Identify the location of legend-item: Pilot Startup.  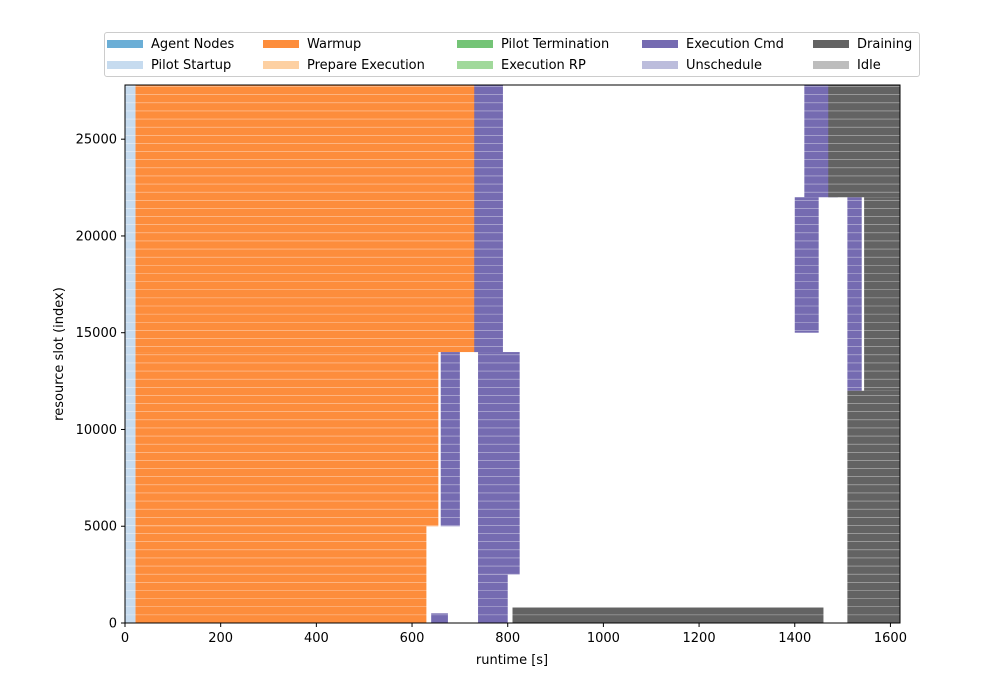
(169, 65).